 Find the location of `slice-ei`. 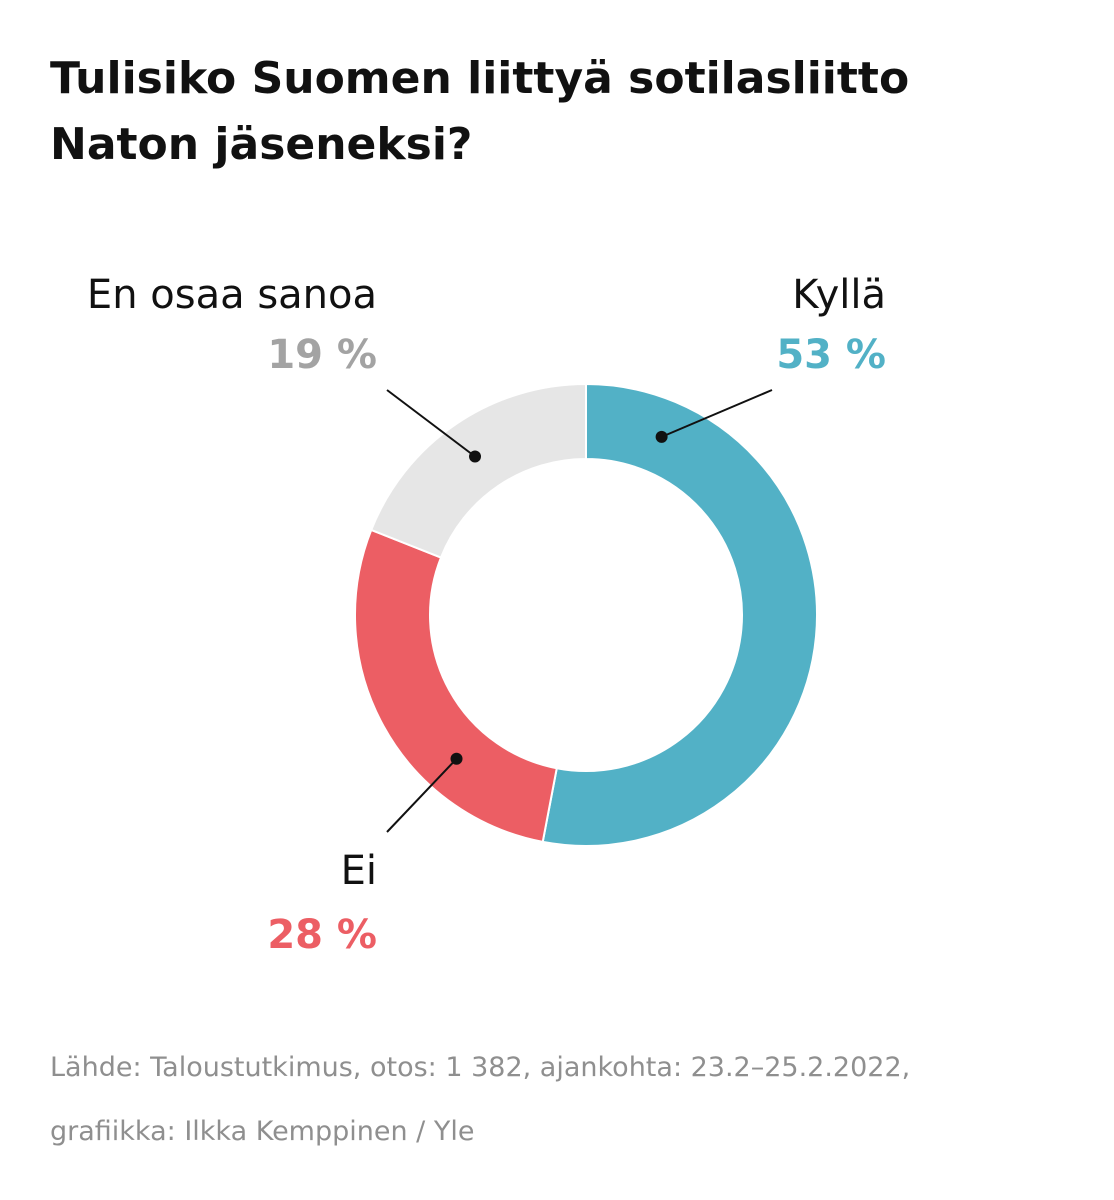

slice-ei is located at coordinates (456, 686).